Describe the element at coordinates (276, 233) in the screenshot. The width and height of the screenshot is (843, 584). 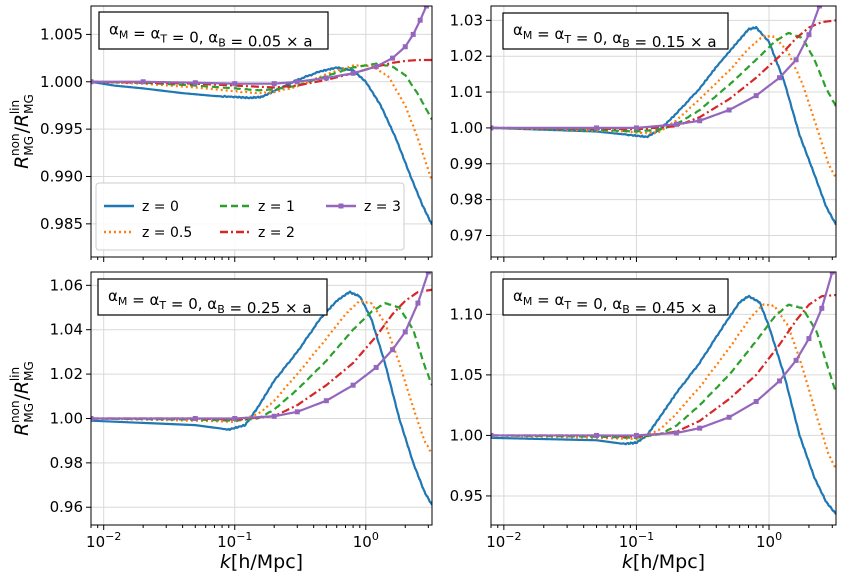
I see `legend-label: z = 2` at that location.